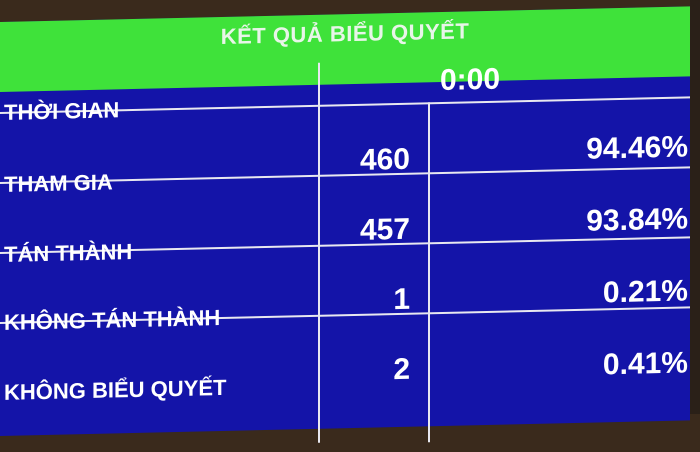  Describe the element at coordinates (645, 292) in the screenshot. I see `percent-value: 0.21%` at that location.